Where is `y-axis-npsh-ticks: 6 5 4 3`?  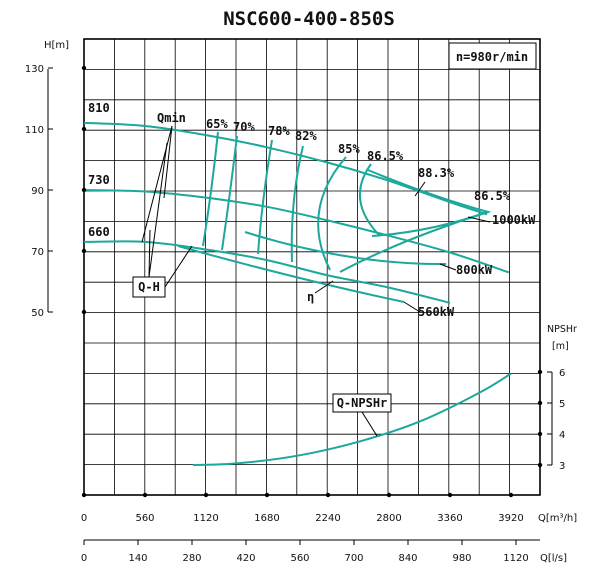 y-axis-npsh-ticks: 6 5 4 3 is located at coordinates (551, 420).